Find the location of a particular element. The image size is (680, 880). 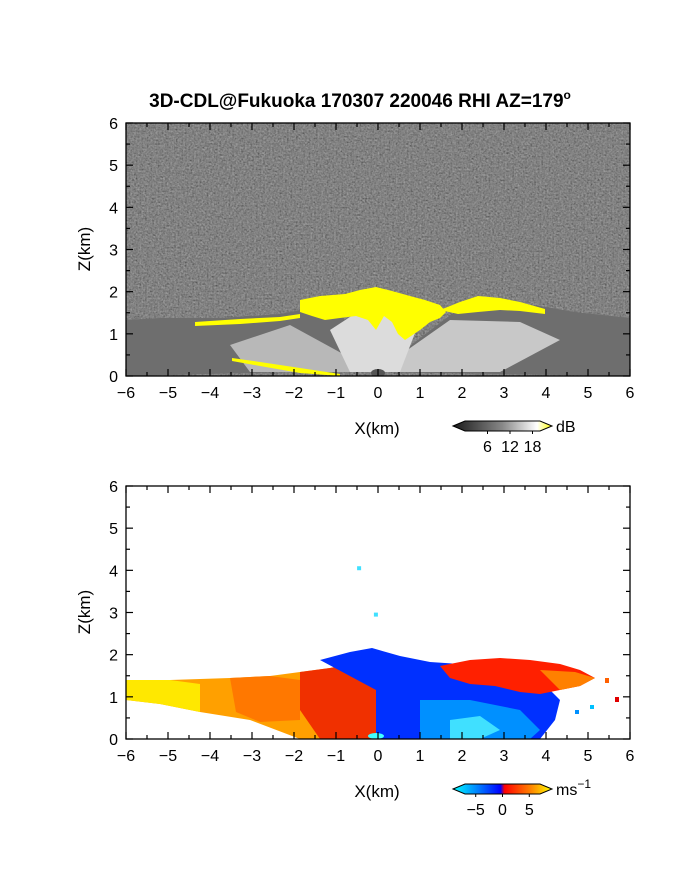

snr-y-tick-labels: 0 1 2 3 4 5 6 is located at coordinates (113, 251).